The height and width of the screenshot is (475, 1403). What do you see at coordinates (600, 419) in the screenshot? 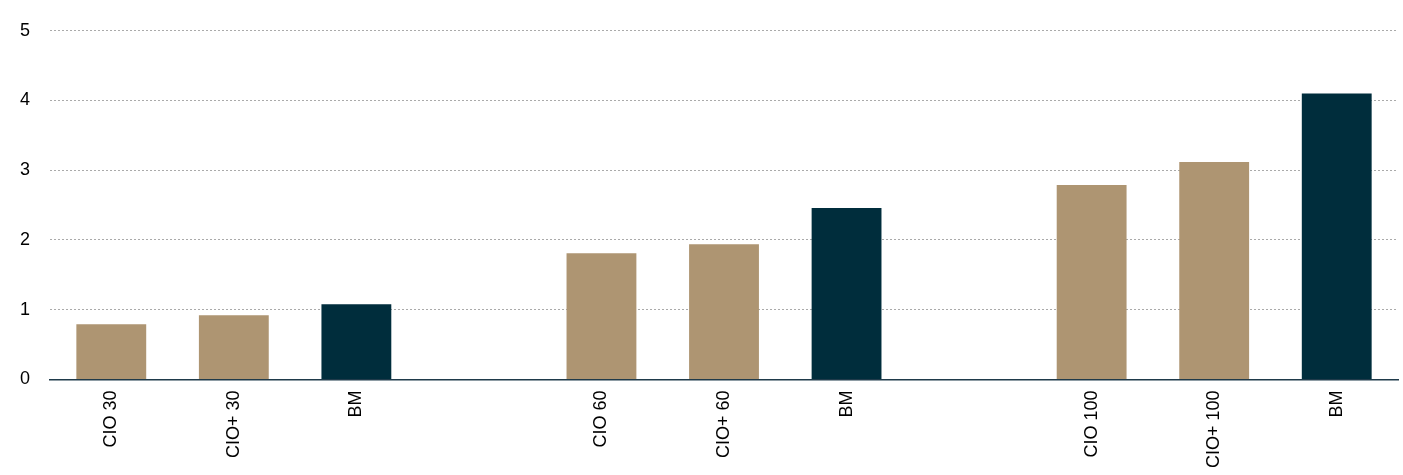
I see `x-tick-label: CIO 60` at bounding box center [600, 419].